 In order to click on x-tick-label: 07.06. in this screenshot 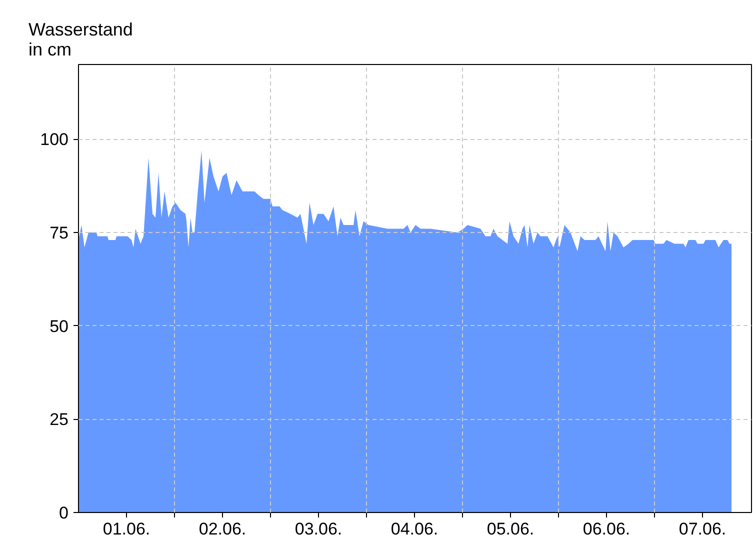, I will do `click(702, 529)`.